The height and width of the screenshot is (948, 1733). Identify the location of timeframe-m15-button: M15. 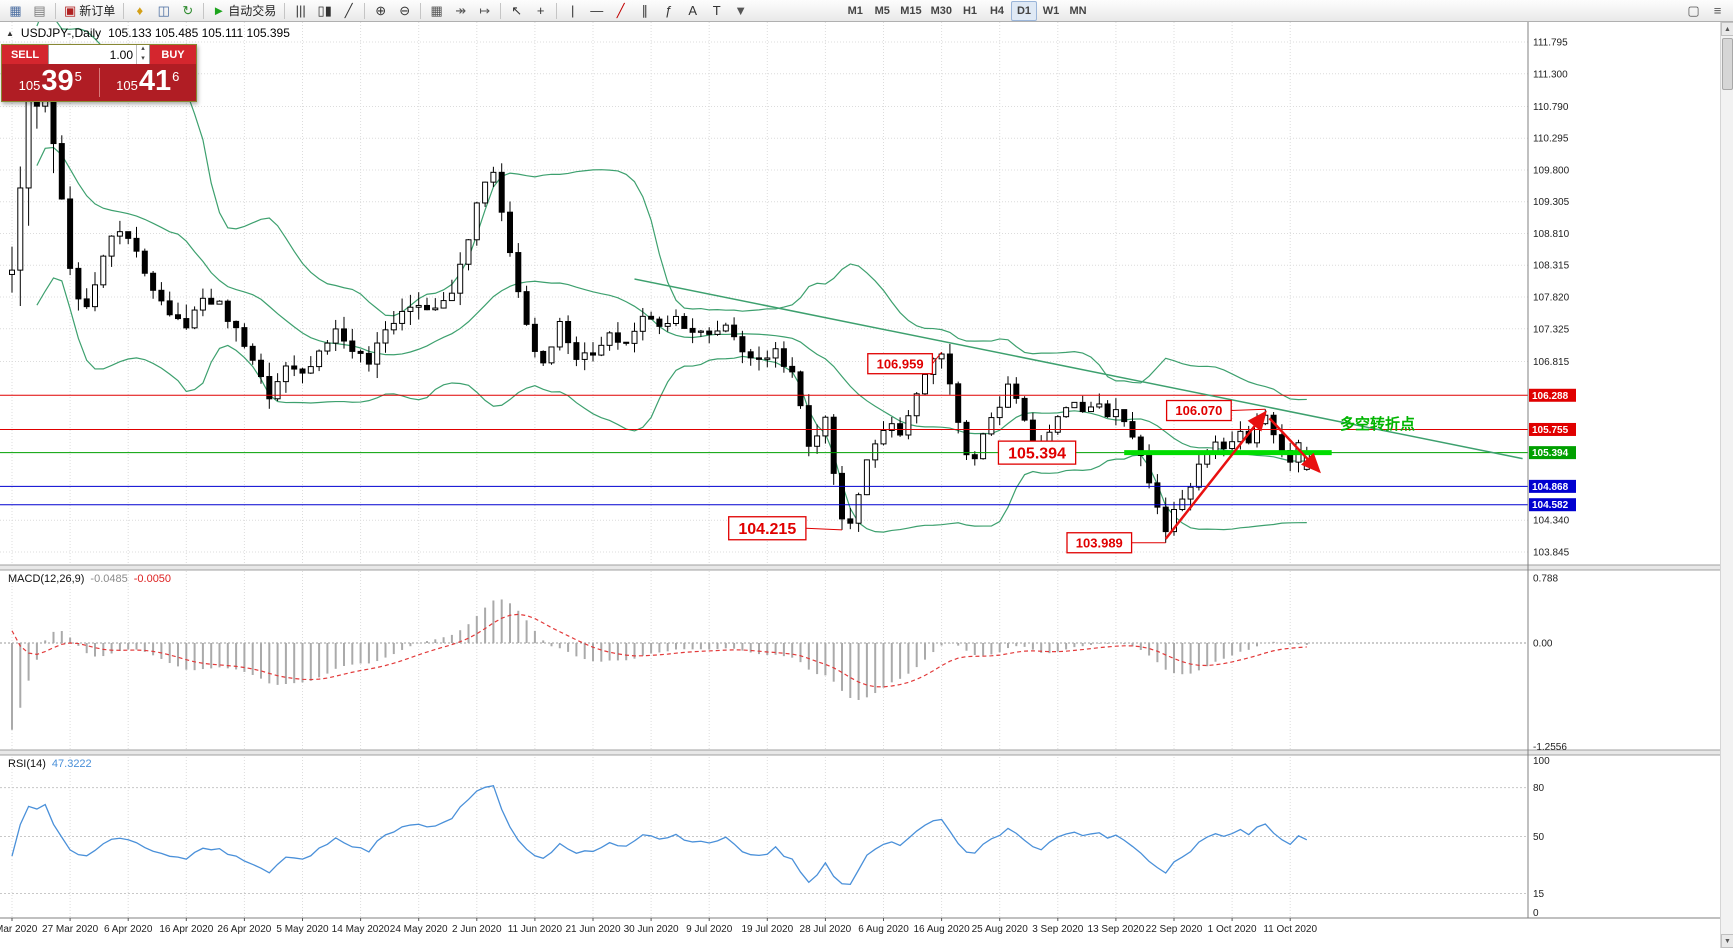
(911, 10).